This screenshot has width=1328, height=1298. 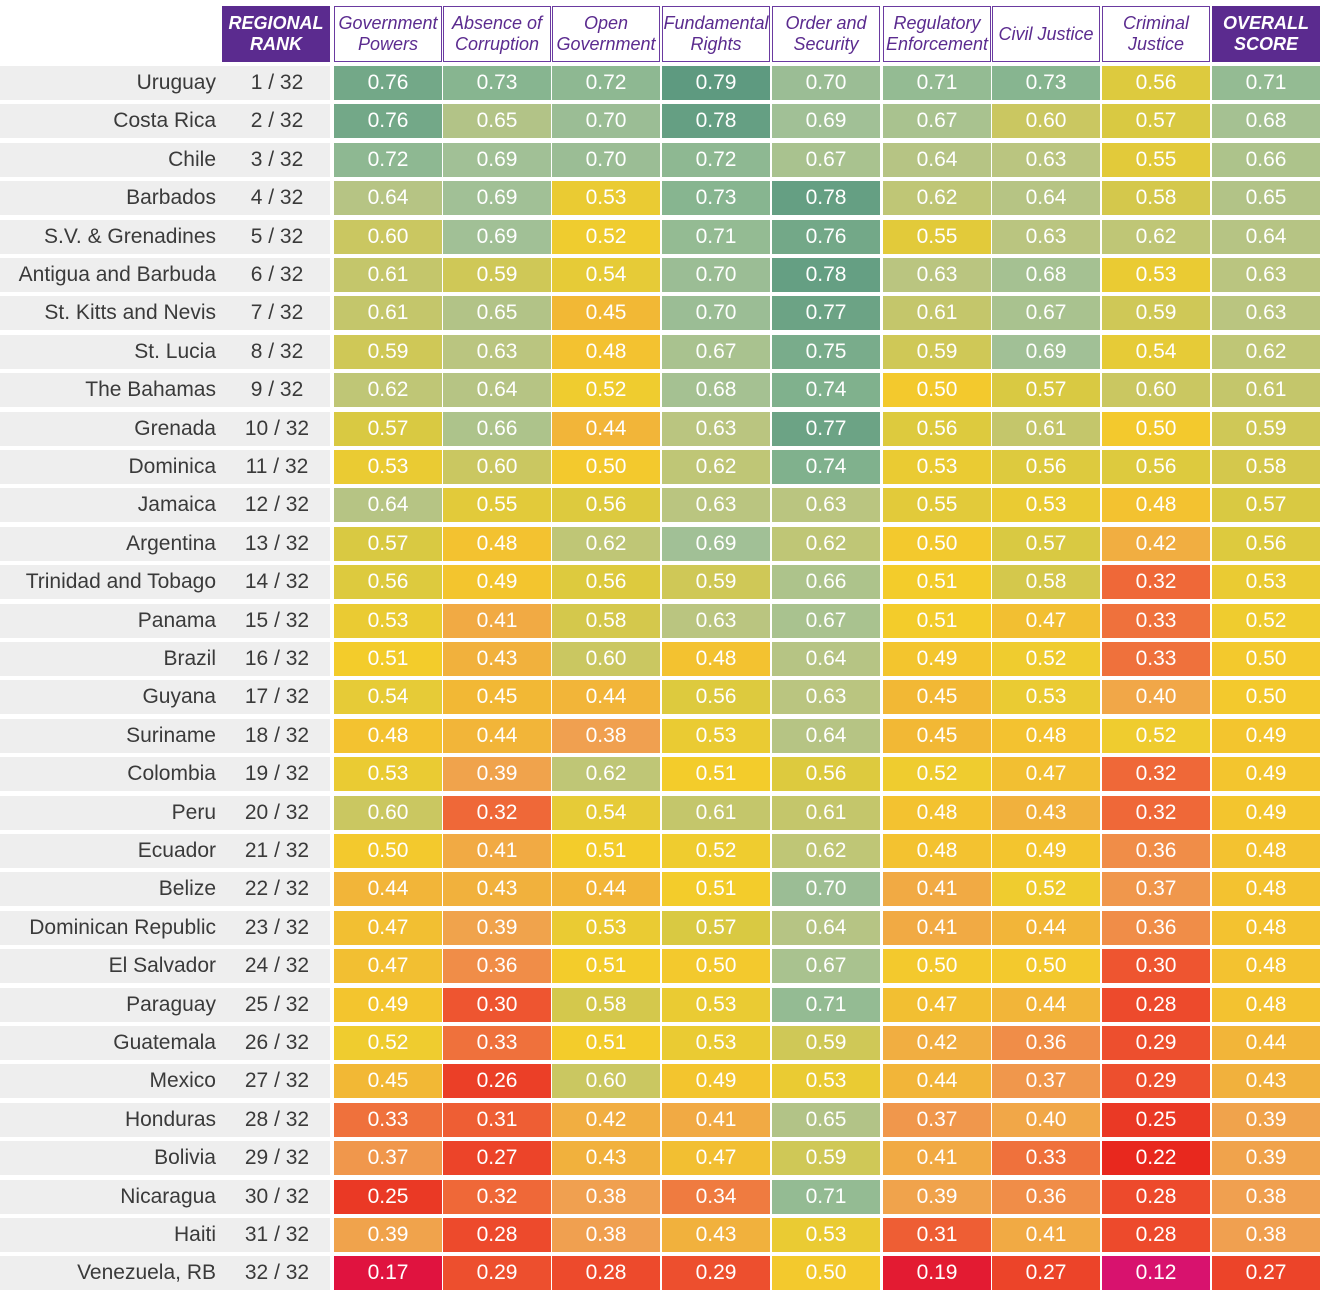 What do you see at coordinates (1156, 1119) in the screenshot?
I see `heatmap-cell: 0.25` at bounding box center [1156, 1119].